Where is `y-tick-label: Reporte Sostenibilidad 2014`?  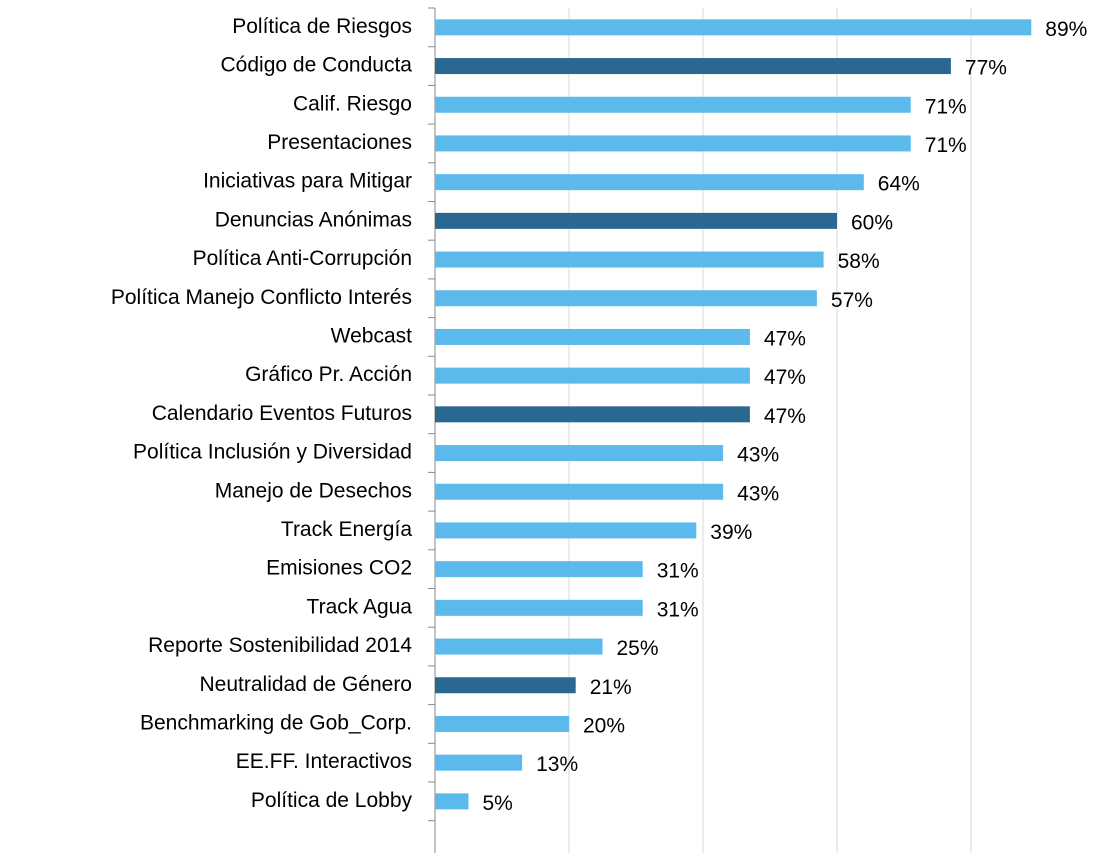 y-tick-label: Reporte Sostenibilidad 2014 is located at coordinates (280, 645).